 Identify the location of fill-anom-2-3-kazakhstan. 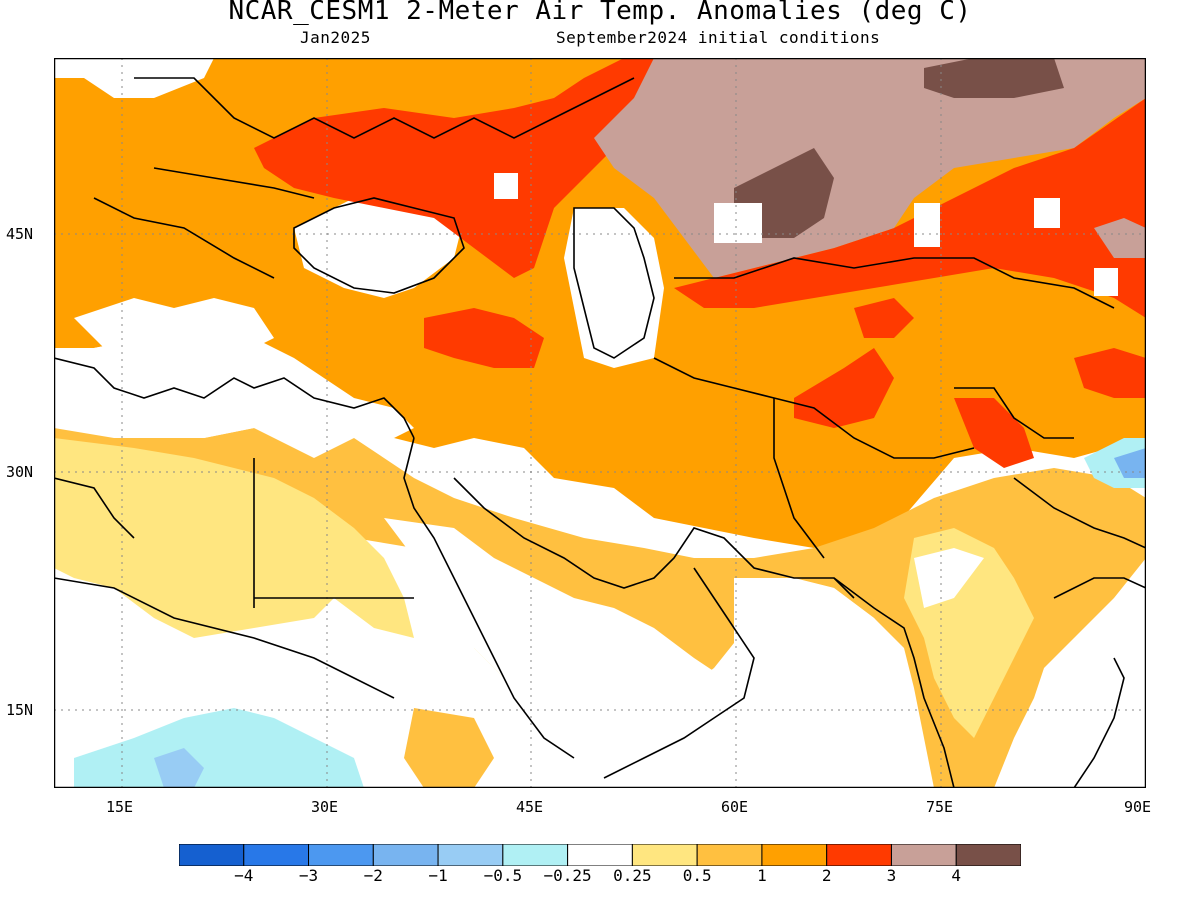
(910, 208).